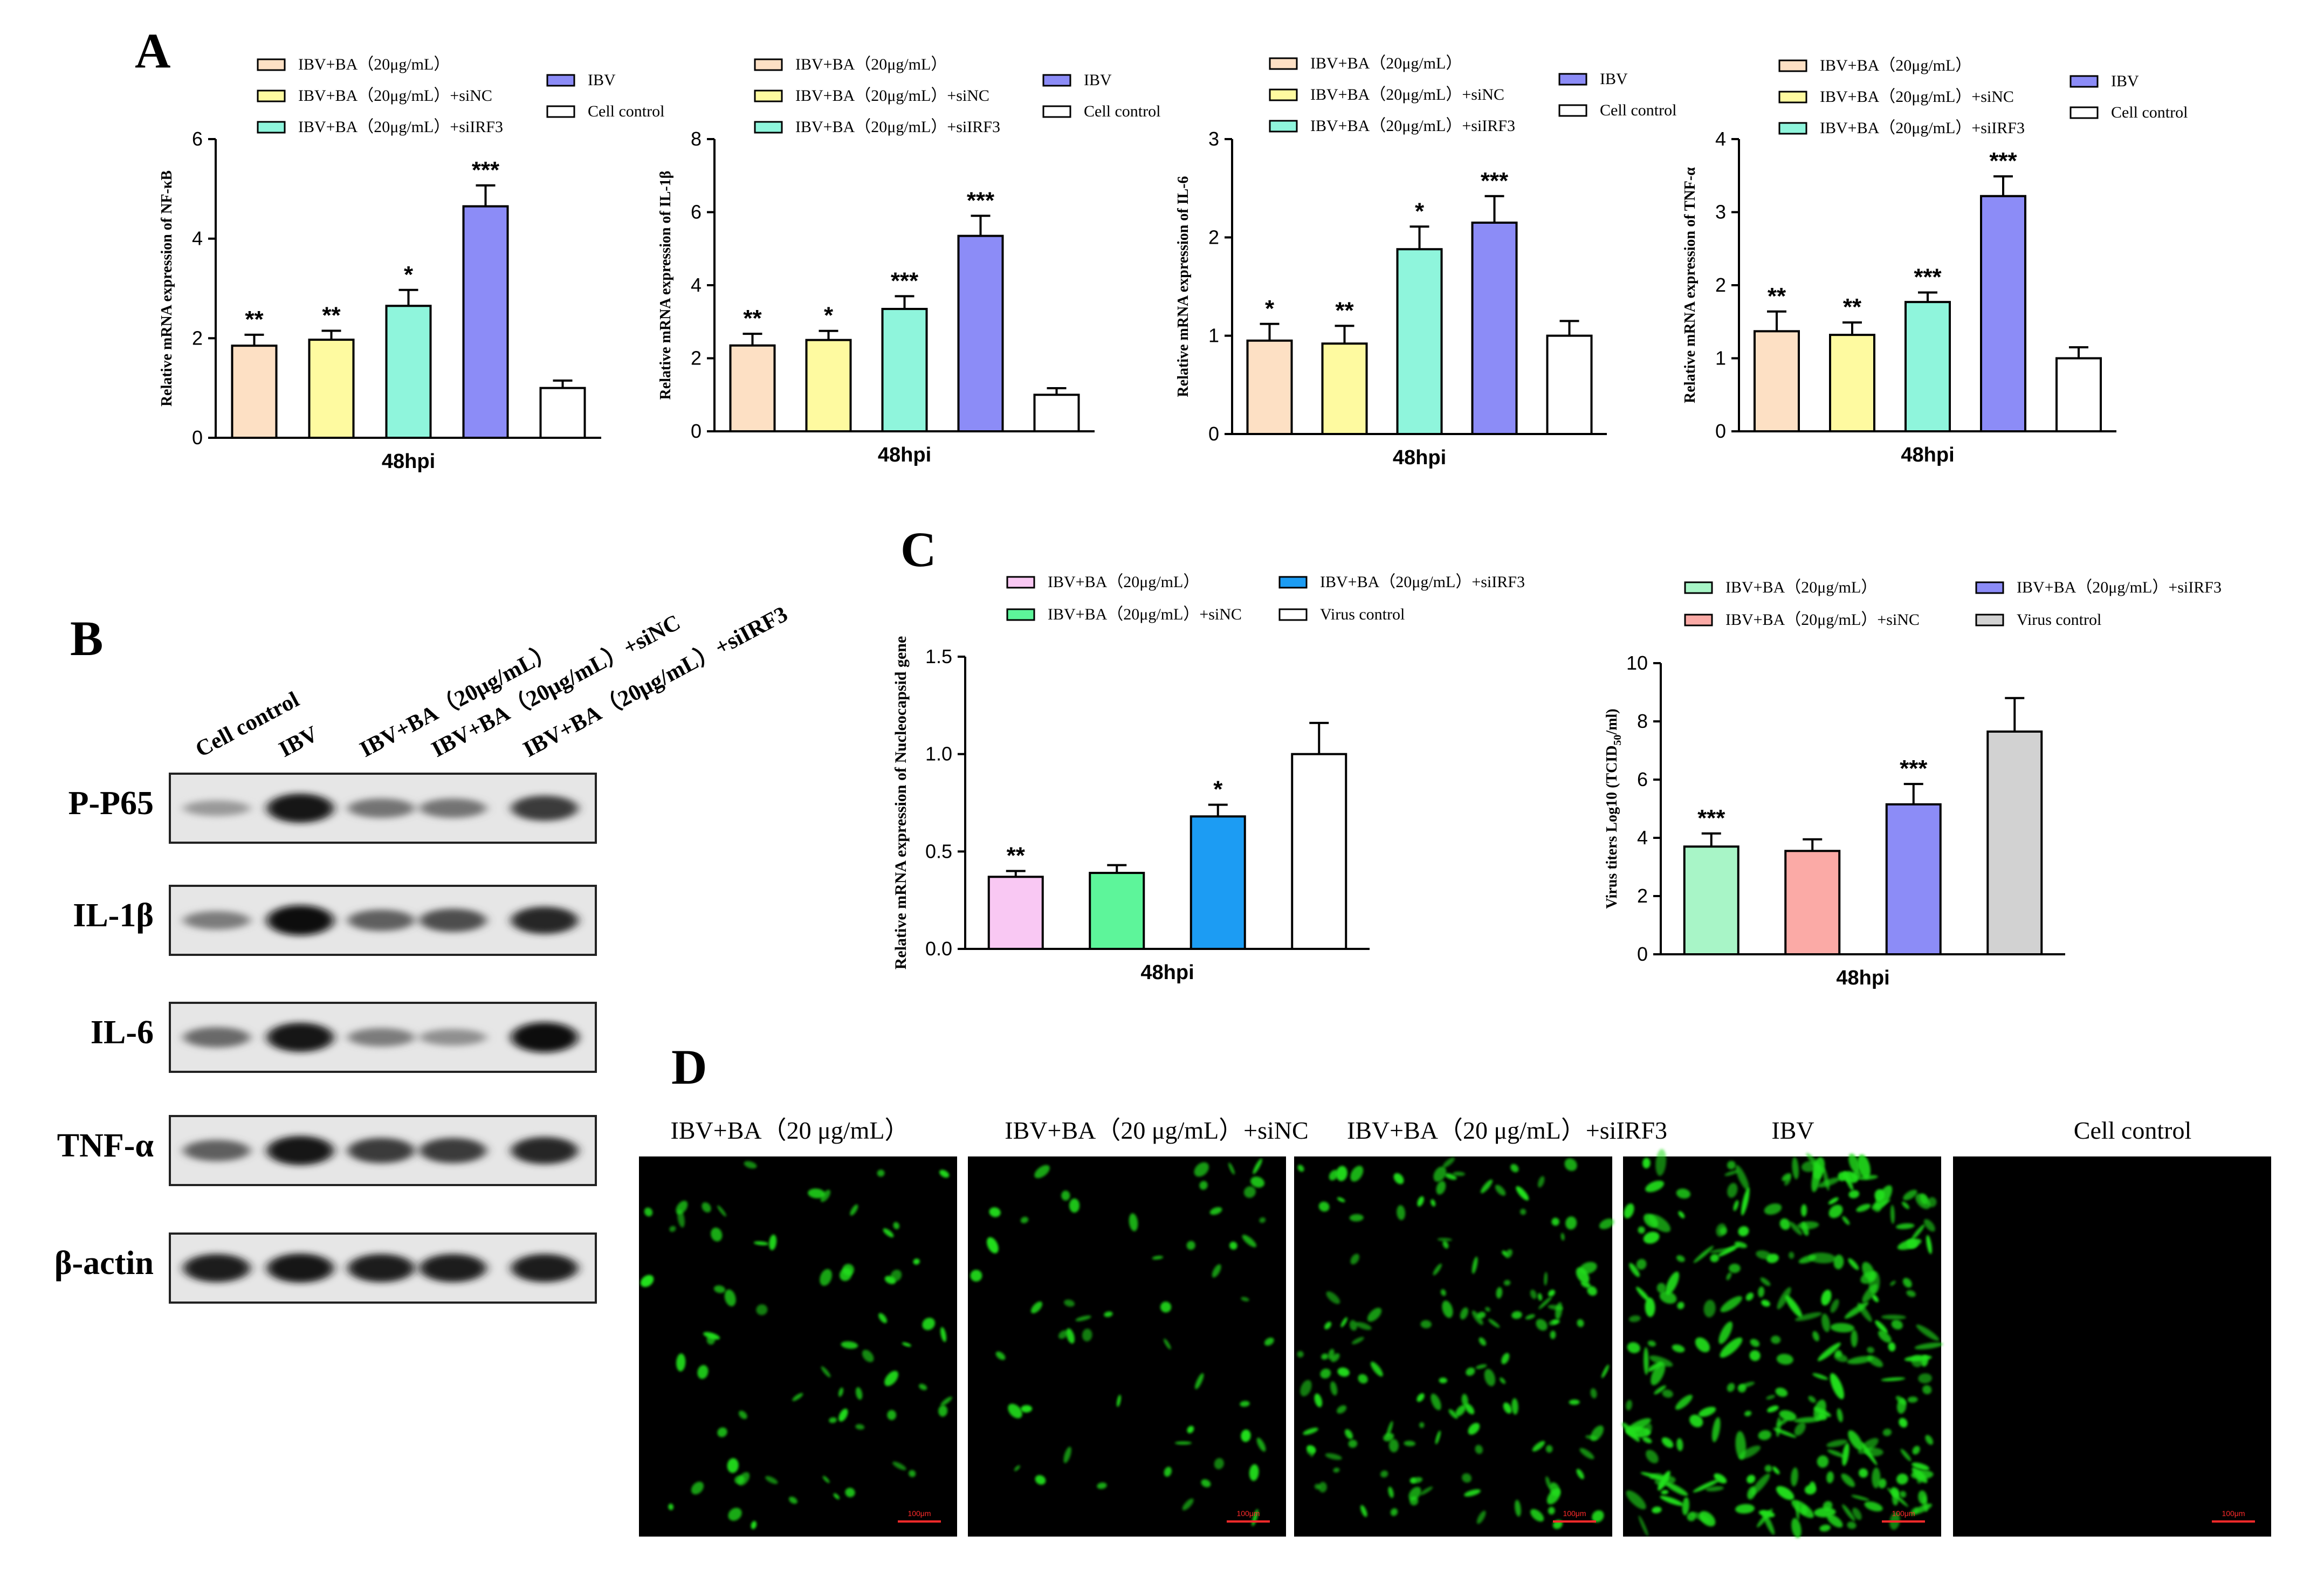 The height and width of the screenshot is (1570, 2324). What do you see at coordinates (409, 274) in the screenshot?
I see `significance-mark: *` at bounding box center [409, 274].